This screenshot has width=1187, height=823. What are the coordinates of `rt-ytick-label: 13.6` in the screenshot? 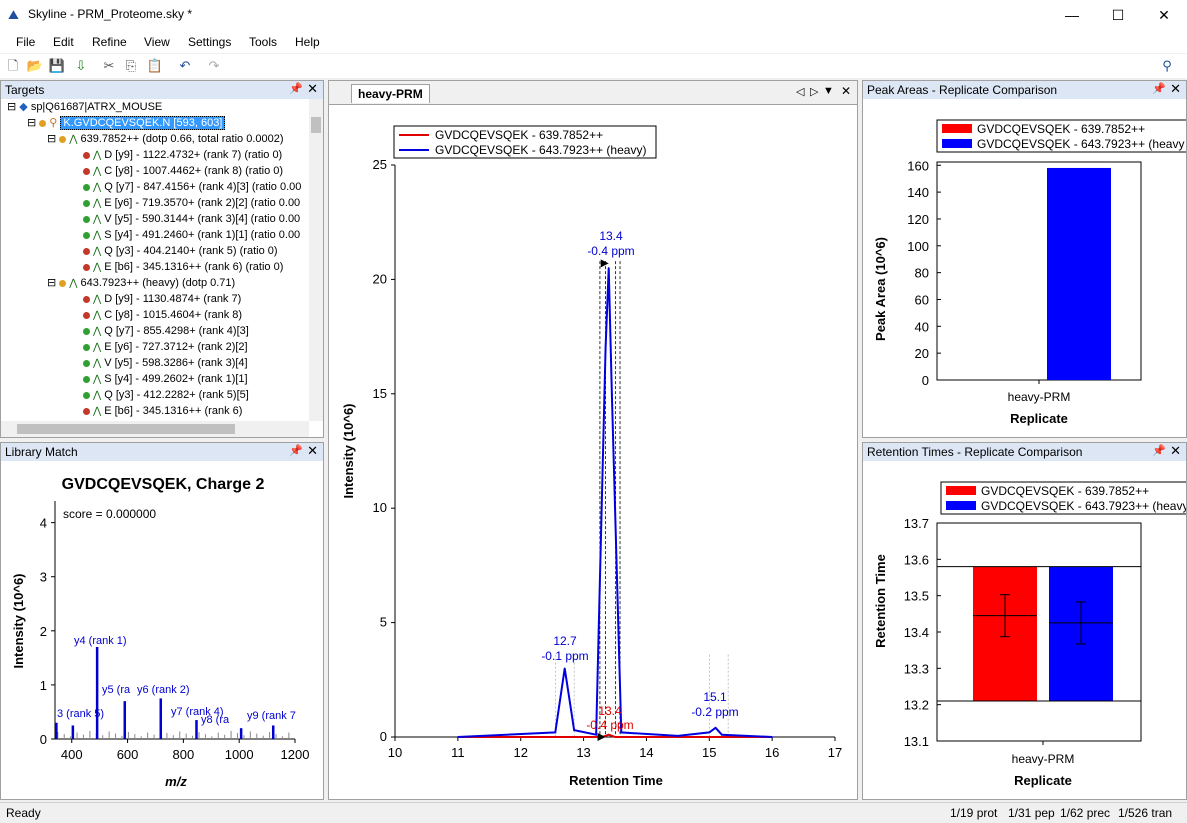 It's located at (916, 559).